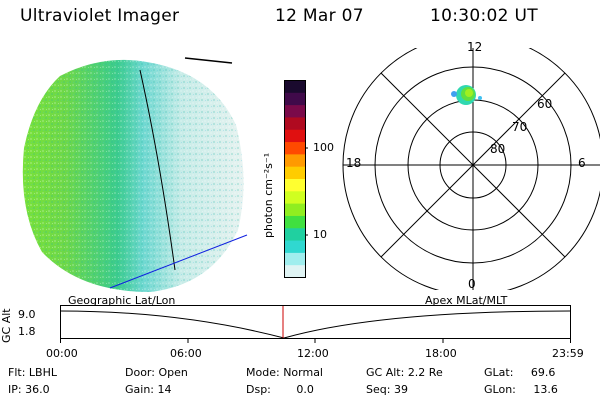 Image resolution: width=600 pixels, height=400 pixels. Describe the element at coordinates (62, 353) in the screenshot. I see `timeline-x-tick-0: 00:00` at that location.